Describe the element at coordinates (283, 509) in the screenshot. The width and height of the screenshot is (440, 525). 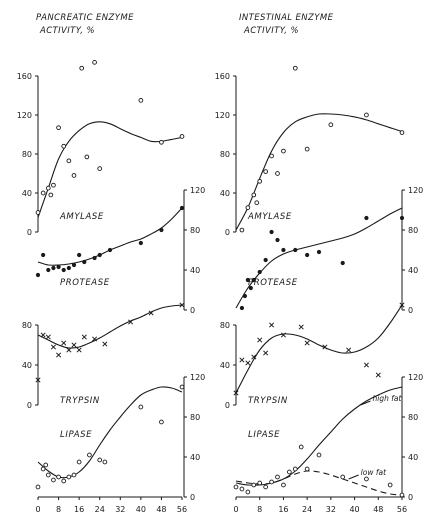
I see `c1-x-tick-label: 16` at that location.